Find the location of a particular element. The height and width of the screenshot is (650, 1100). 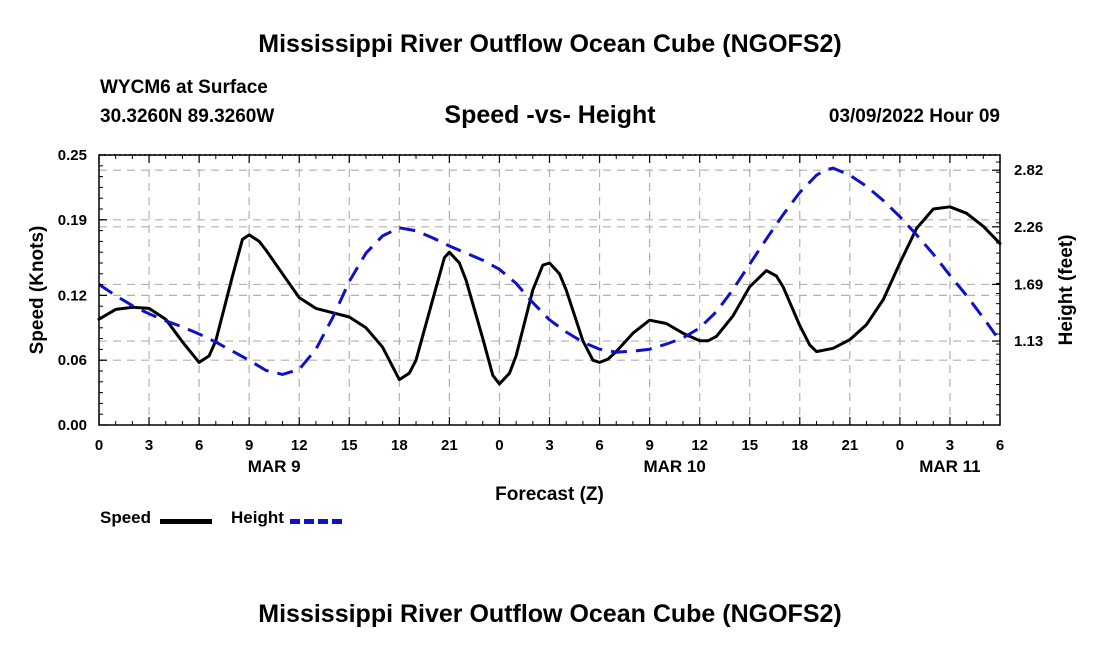

y2-tick-label: 2.26 is located at coordinates (1028, 227).